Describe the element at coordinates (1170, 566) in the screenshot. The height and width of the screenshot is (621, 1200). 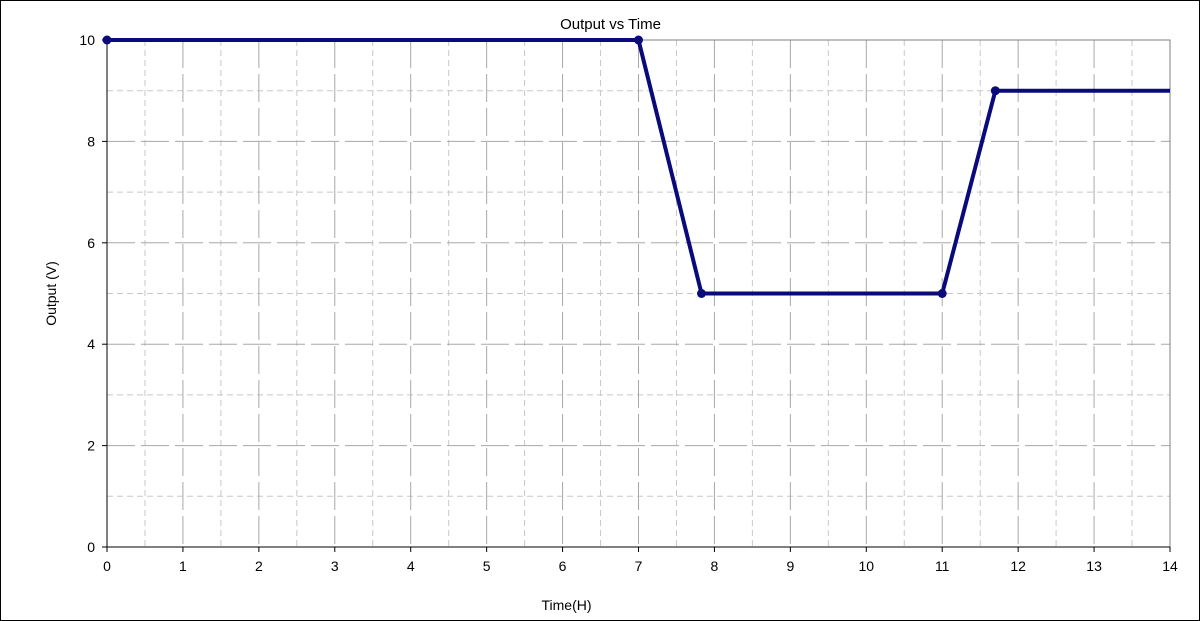
I see `x-tick-label: 14` at that location.